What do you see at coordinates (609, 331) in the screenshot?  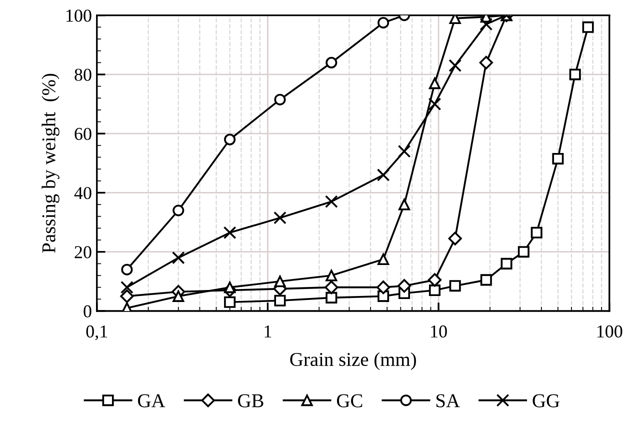 I see `x-tick-label: 100` at bounding box center [609, 331].